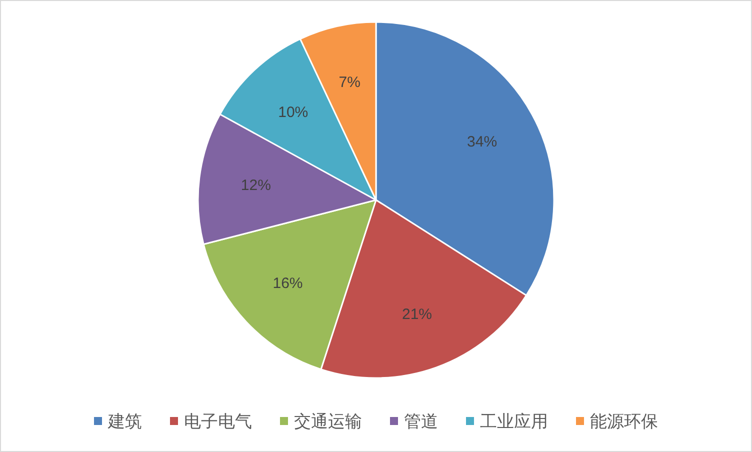 The height and width of the screenshot is (452, 752). What do you see at coordinates (482, 142) in the screenshot?
I see `data-label: 34%` at bounding box center [482, 142].